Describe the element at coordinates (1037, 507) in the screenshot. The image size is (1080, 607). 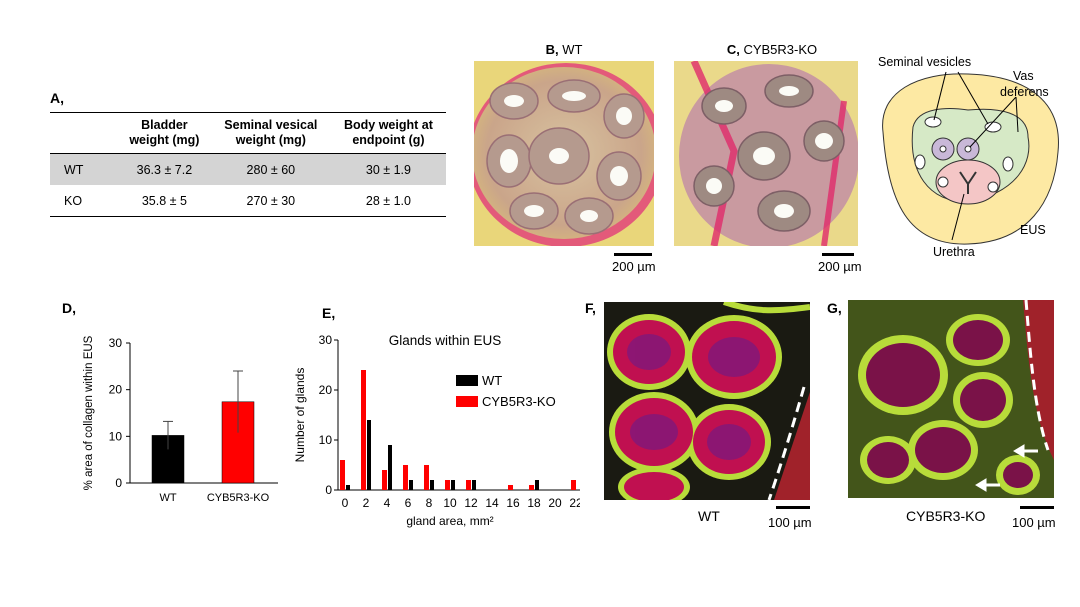
I see `panel-g-scale-bar` at that location.